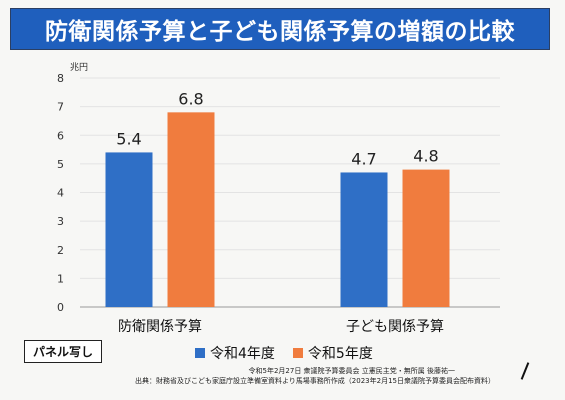  What do you see at coordinates (60, 278) in the screenshot?
I see `y-tick-label: 1` at bounding box center [60, 278].